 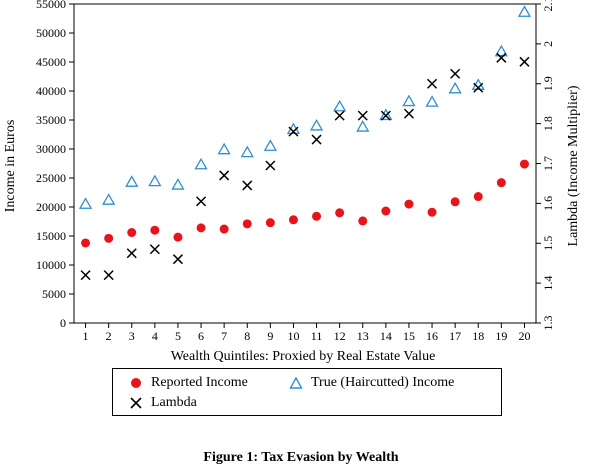 I want to click on x-tick-label: 7, so click(x=224, y=336).